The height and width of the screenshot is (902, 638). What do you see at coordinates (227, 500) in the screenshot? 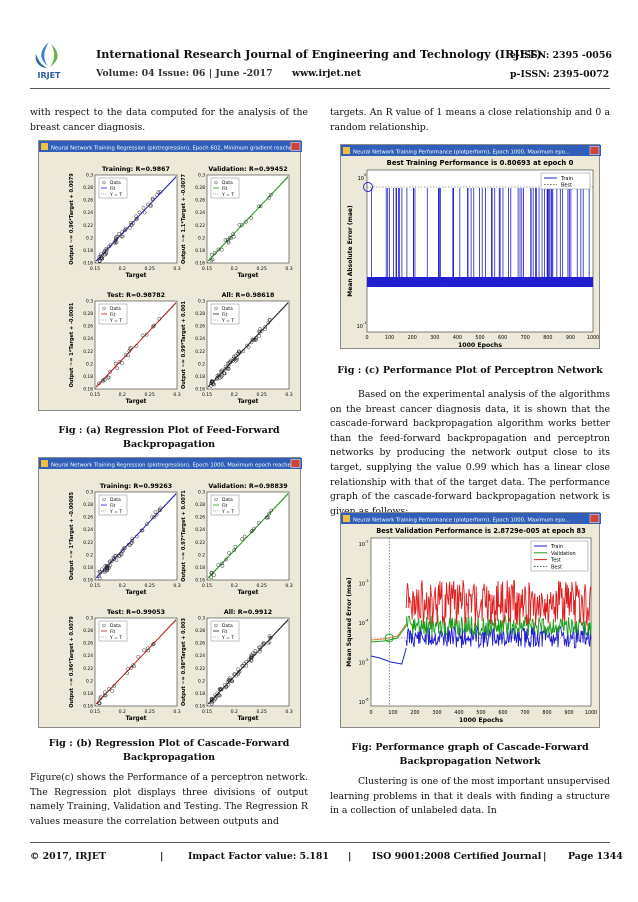
I see `legend-label: Data` at bounding box center [227, 500].